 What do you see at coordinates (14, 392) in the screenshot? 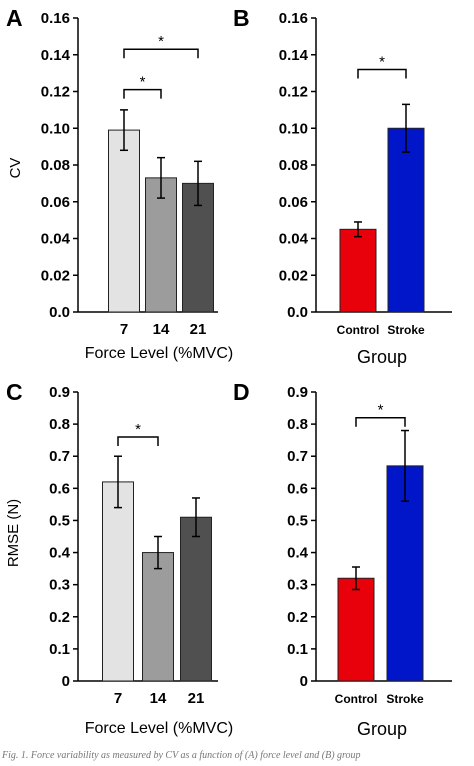
I see `panel-letter-c: C` at bounding box center [14, 392].